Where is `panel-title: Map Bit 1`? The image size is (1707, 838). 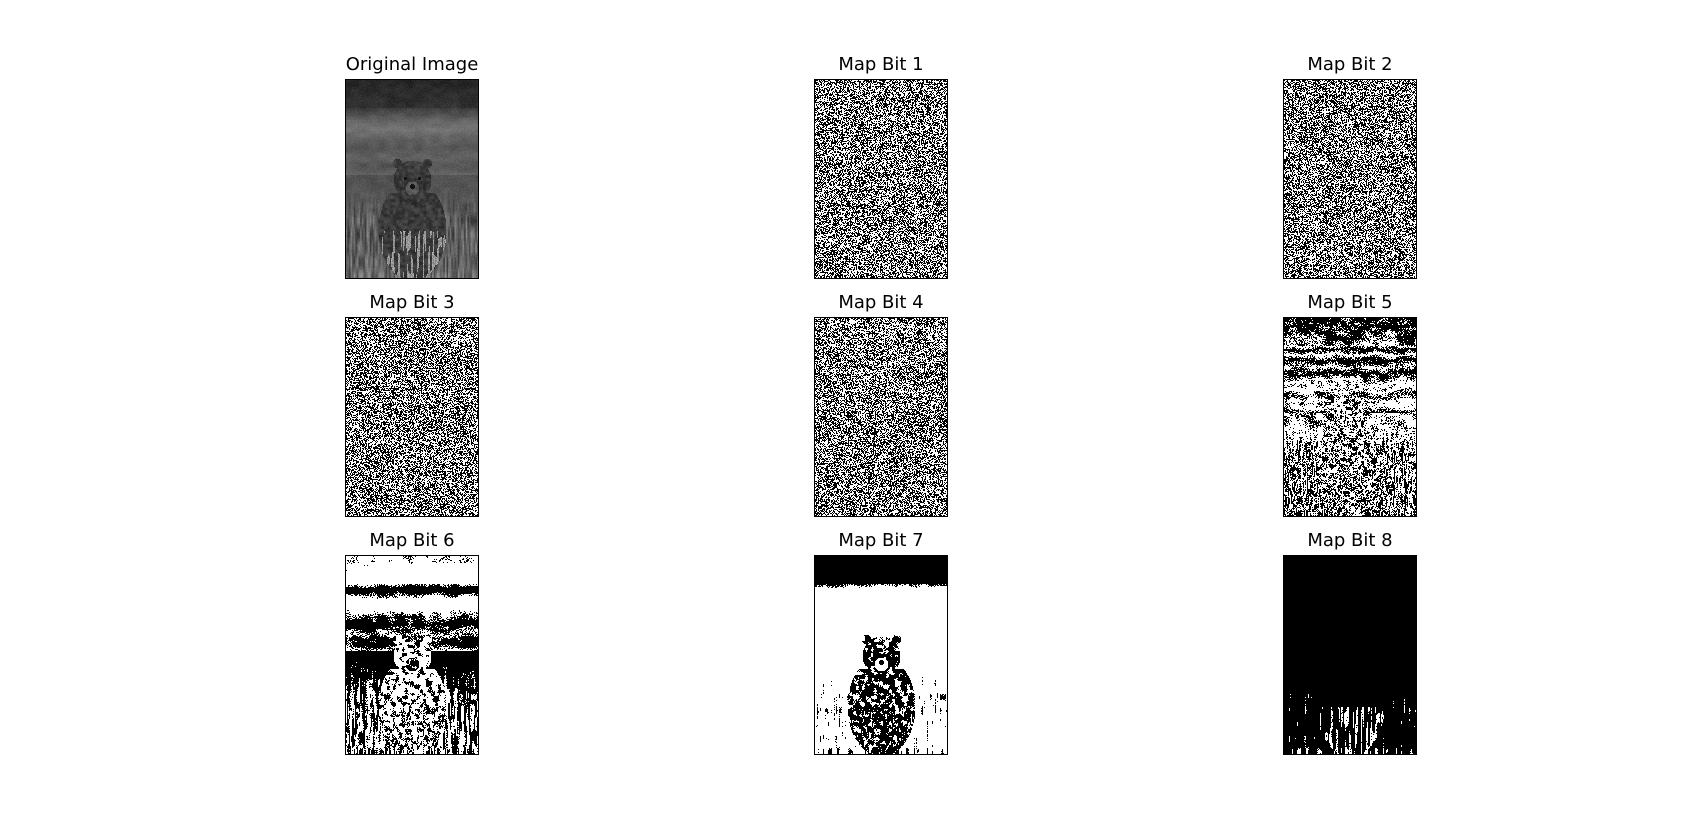 panel-title: Map Bit 1 is located at coordinates (881, 64).